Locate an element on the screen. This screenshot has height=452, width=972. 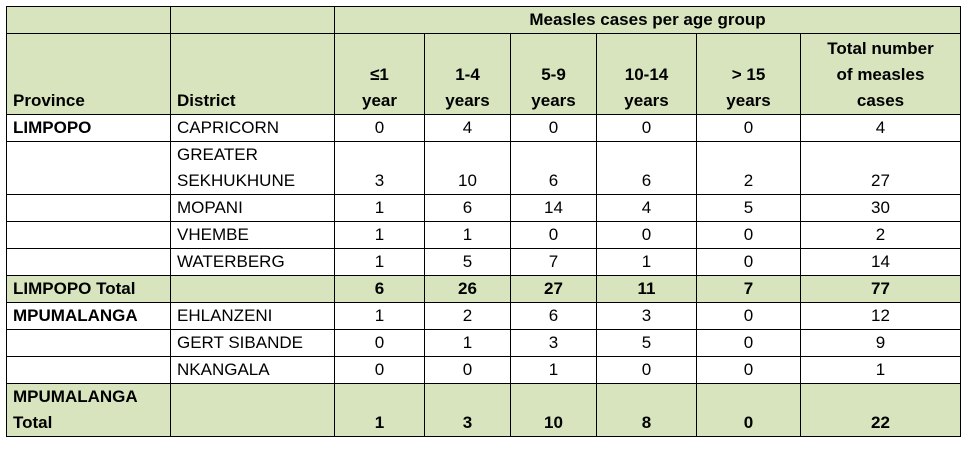
header-line: cases is located at coordinates (880, 100).